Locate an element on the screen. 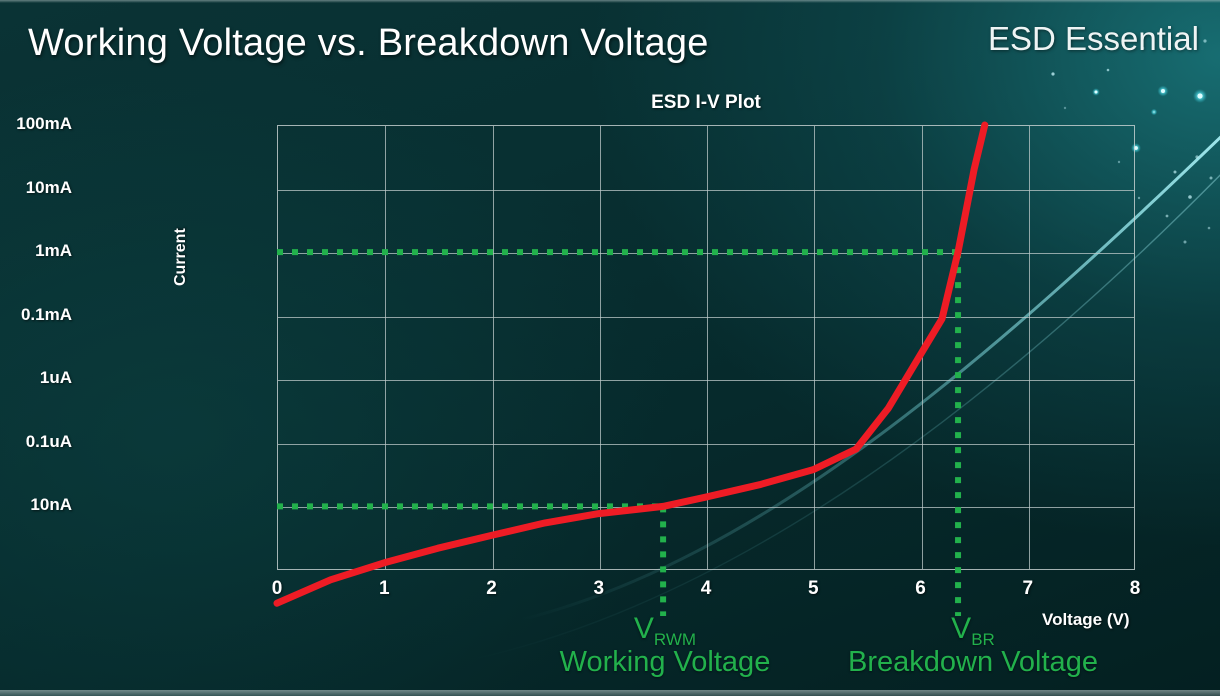  x-axis-label: Voltage (V) is located at coordinates (1086, 619).